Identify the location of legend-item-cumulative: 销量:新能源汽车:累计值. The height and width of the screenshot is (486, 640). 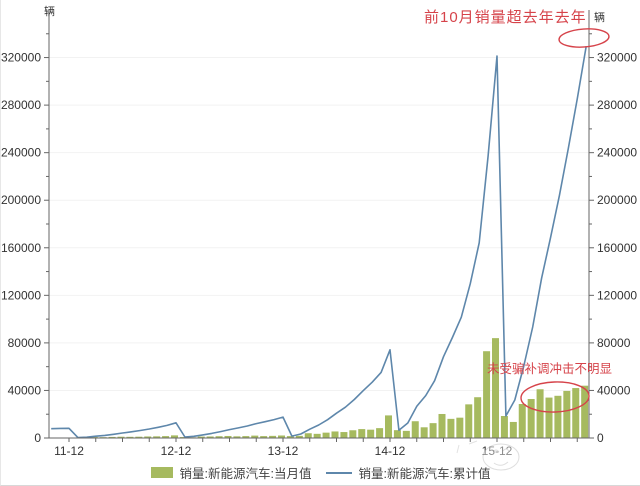
(408, 472).